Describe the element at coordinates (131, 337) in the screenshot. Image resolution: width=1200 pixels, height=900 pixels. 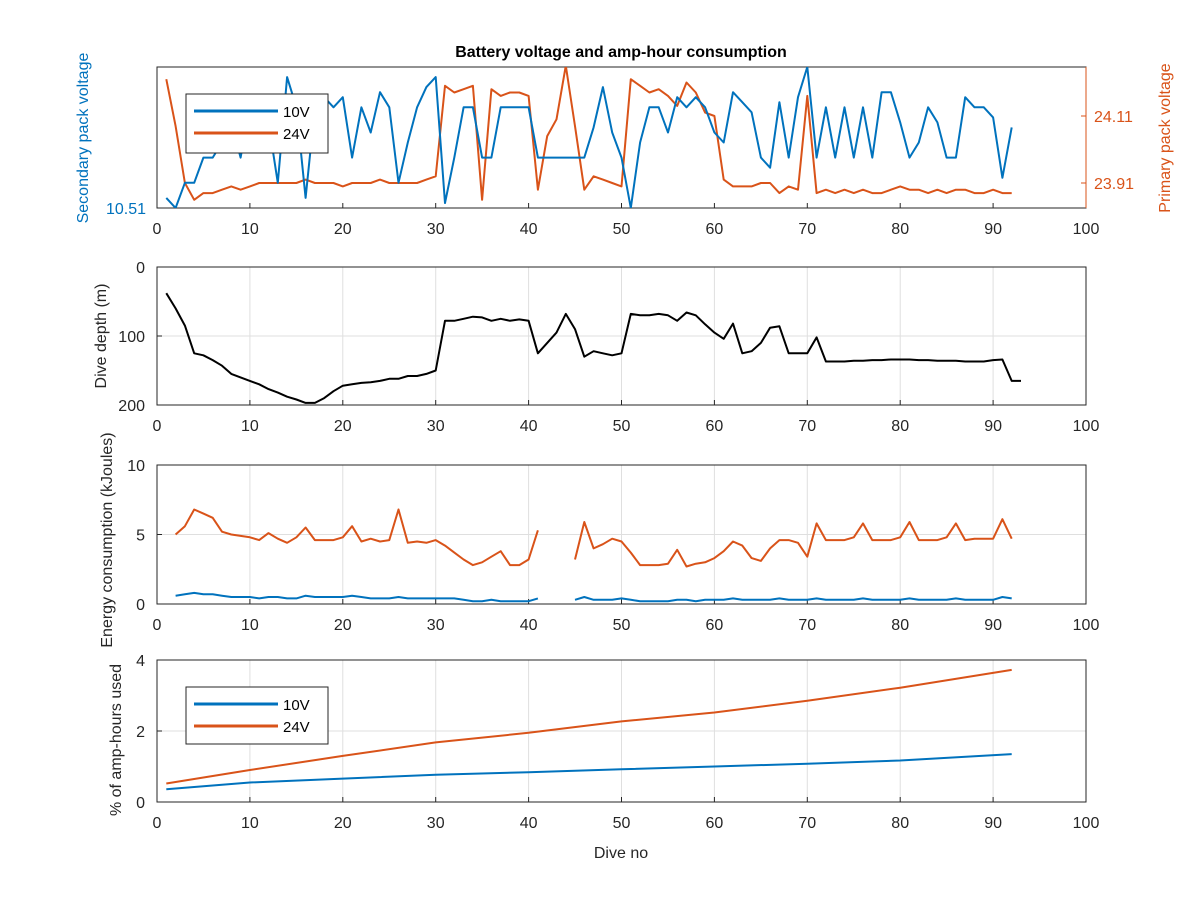
I see `y-tick-label: 100` at that location.